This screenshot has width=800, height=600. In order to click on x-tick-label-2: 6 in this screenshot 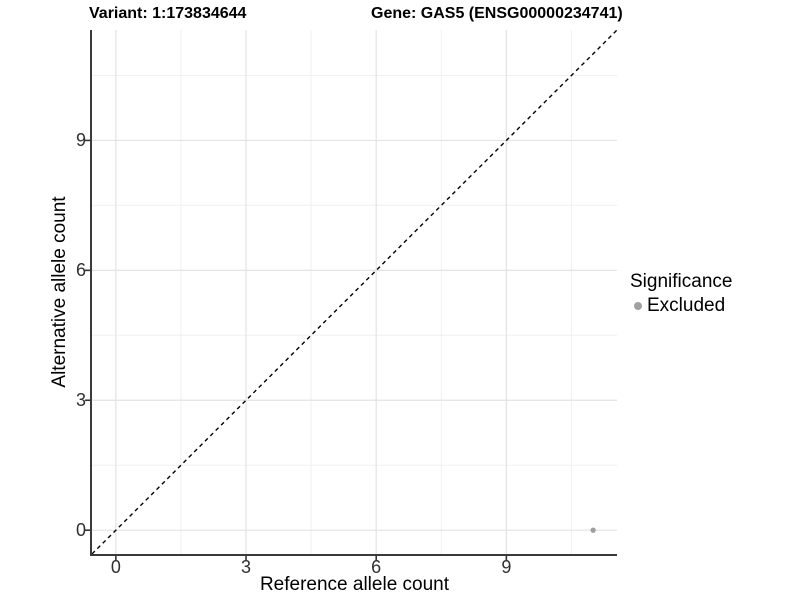, I will do `click(376, 567)`.